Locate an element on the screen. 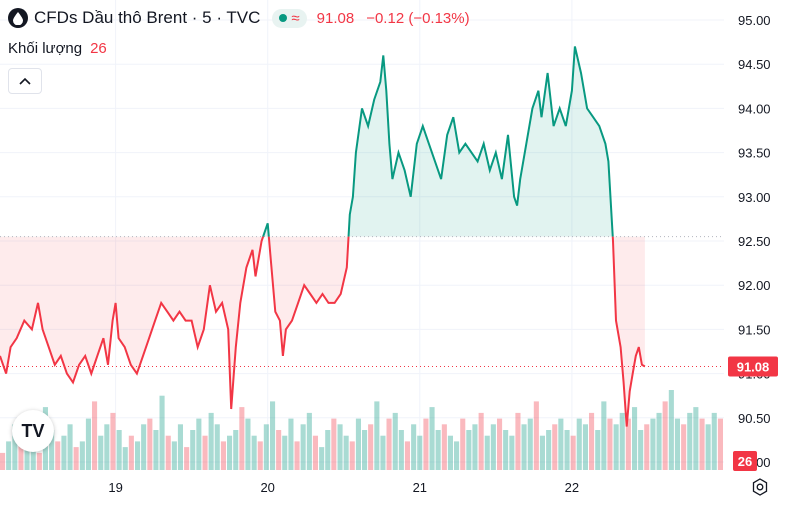 This screenshot has height=505, width=791. current-volume-tag-text: 26 is located at coordinates (745, 461).